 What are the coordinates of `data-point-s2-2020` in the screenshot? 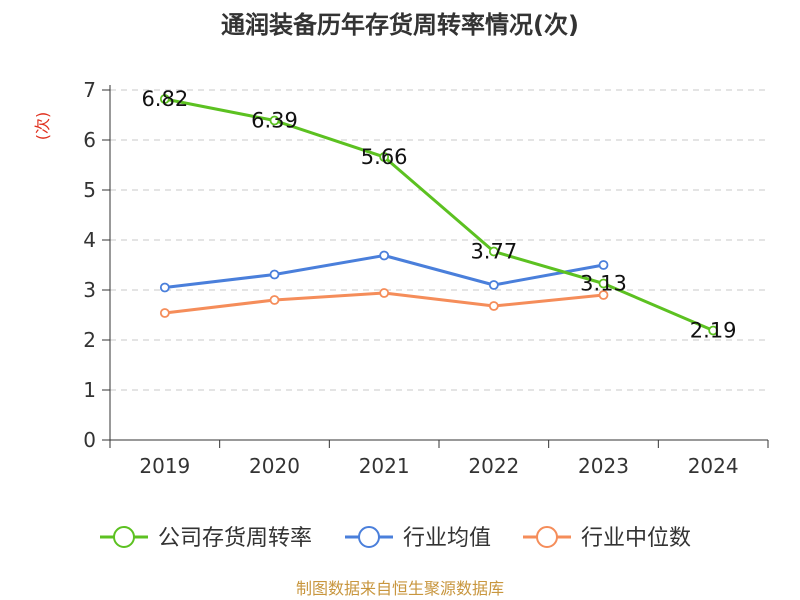 It's located at (274, 274).